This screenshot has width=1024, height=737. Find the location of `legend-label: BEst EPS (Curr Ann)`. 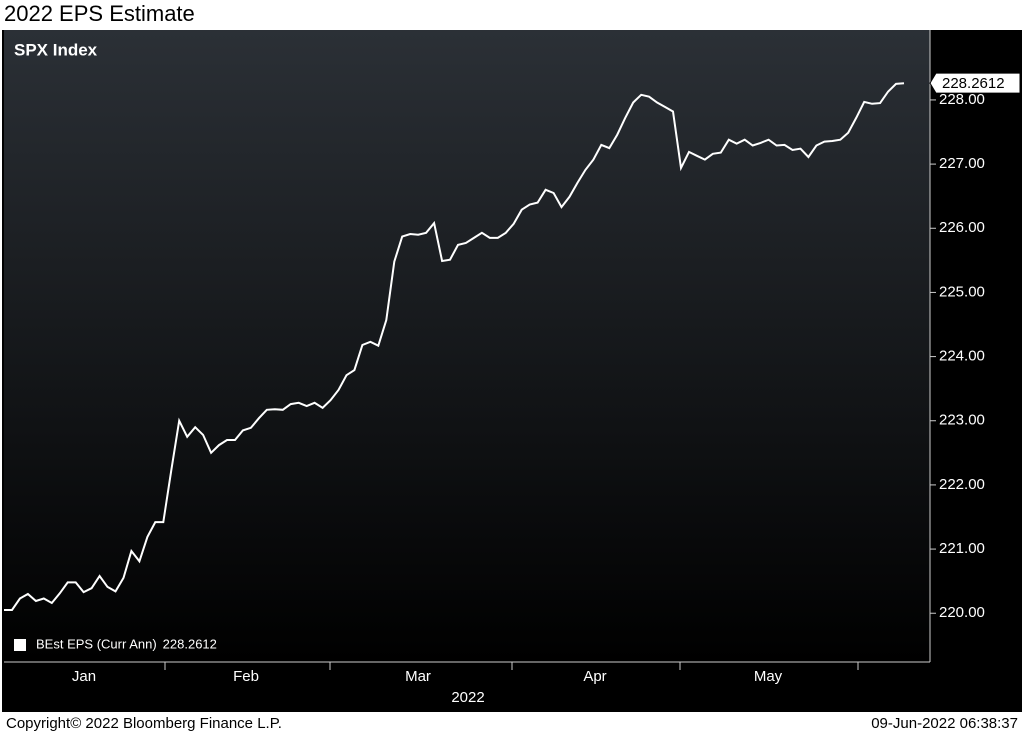

legend-label: BEst EPS (Curr Ann) is located at coordinates (96, 643).